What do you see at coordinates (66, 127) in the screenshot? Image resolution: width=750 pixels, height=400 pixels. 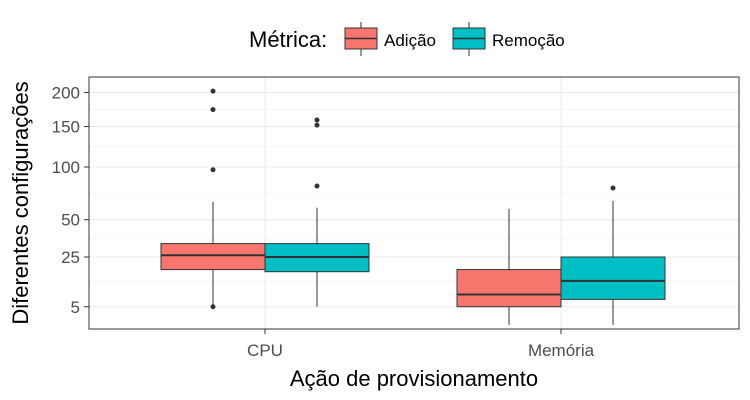 I see `y-tick-label: 150` at bounding box center [66, 127].